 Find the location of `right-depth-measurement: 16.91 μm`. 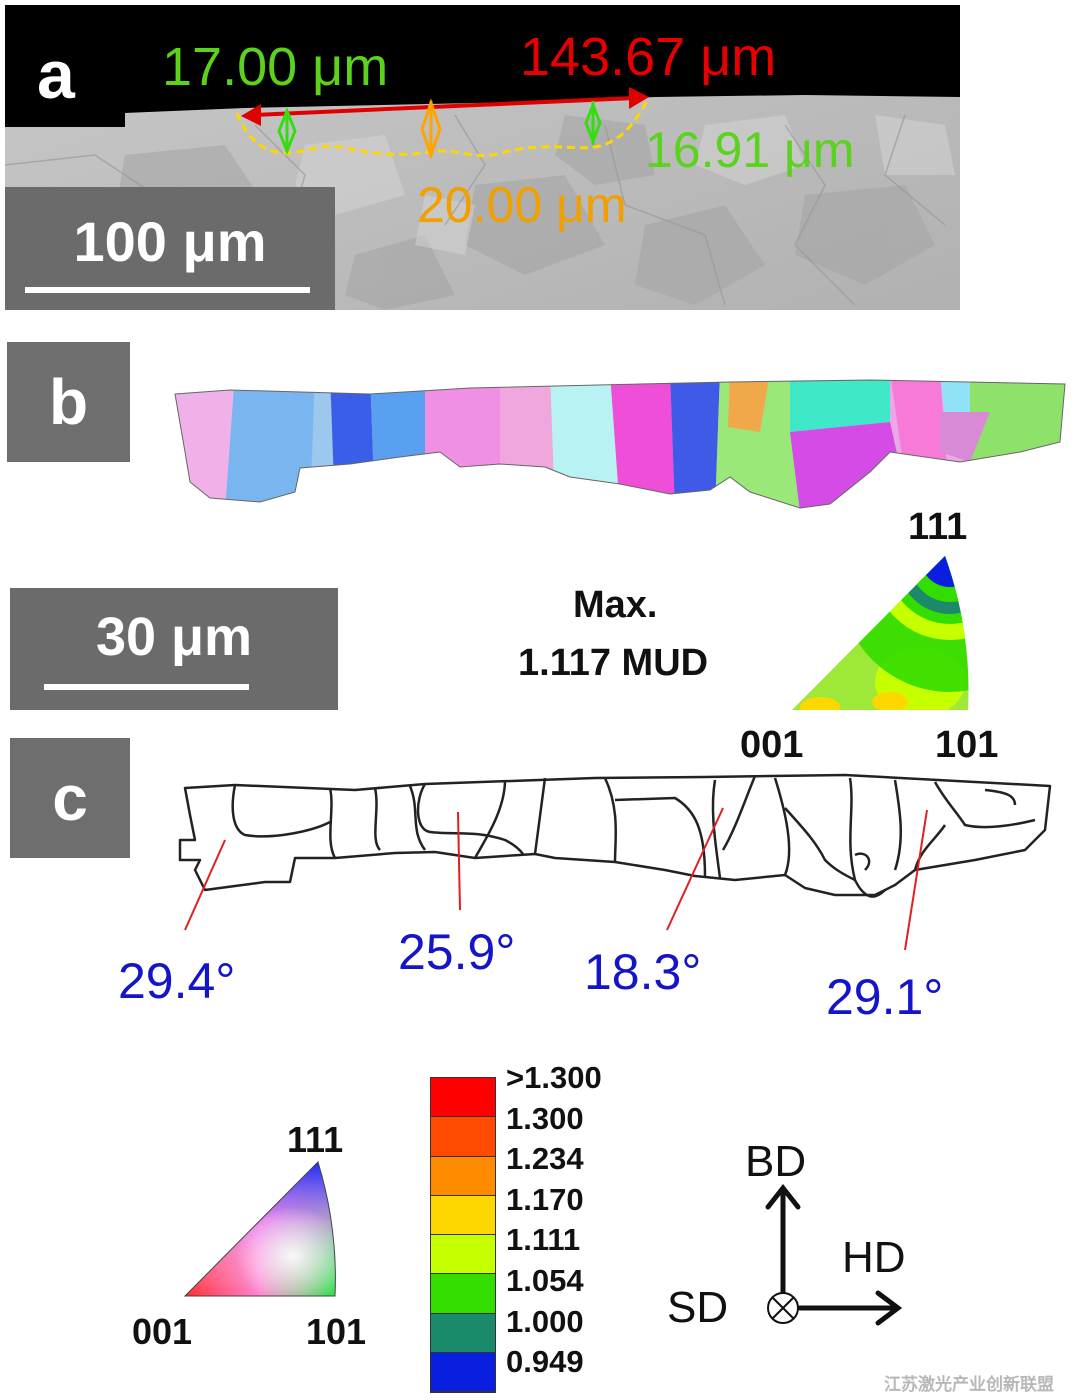

right-depth-measurement: 16.91 μm is located at coordinates (750, 150).